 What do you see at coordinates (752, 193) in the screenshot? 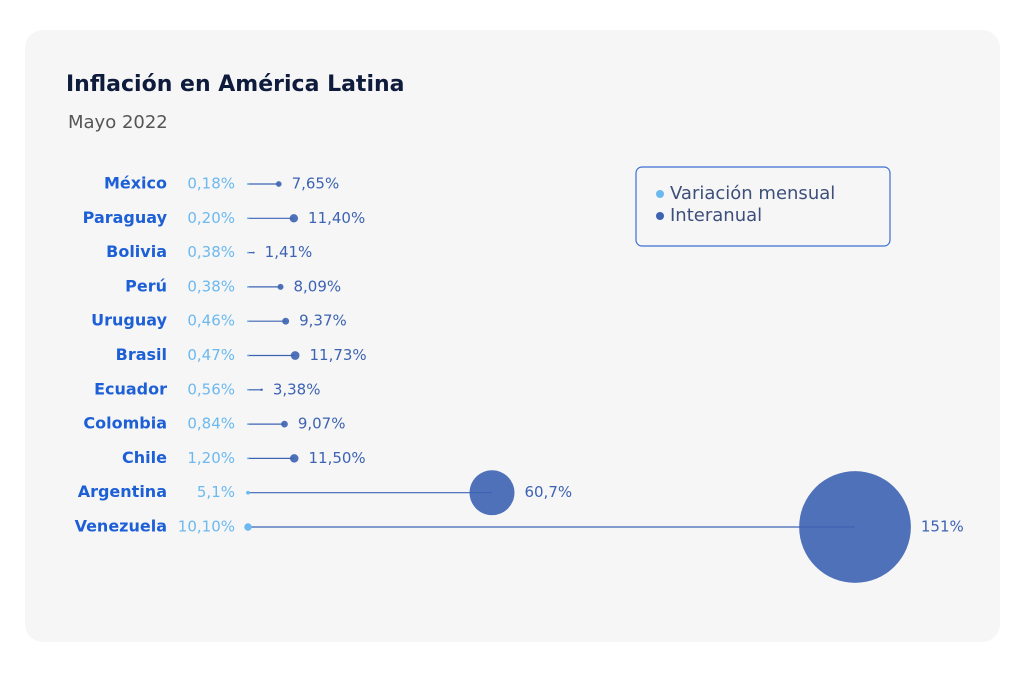
I see `legend-label: Variación mensual` at bounding box center [752, 193].